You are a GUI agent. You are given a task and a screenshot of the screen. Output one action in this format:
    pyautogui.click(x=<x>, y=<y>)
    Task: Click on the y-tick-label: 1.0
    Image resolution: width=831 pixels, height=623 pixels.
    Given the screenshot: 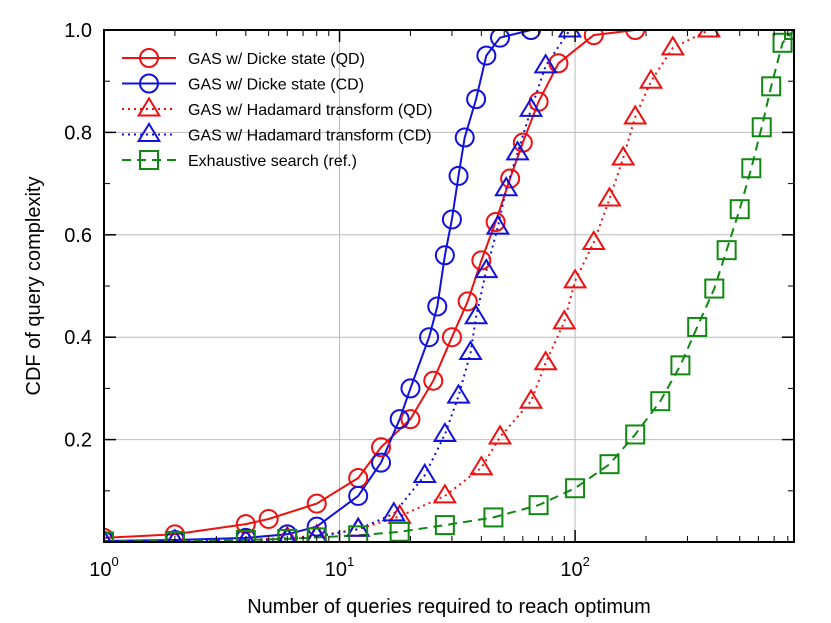 What is the action you would take?
    pyautogui.click(x=78, y=31)
    